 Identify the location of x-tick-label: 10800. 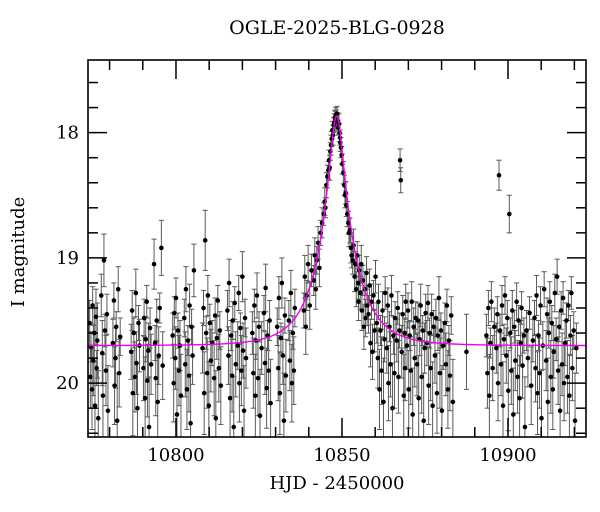
(175, 455).